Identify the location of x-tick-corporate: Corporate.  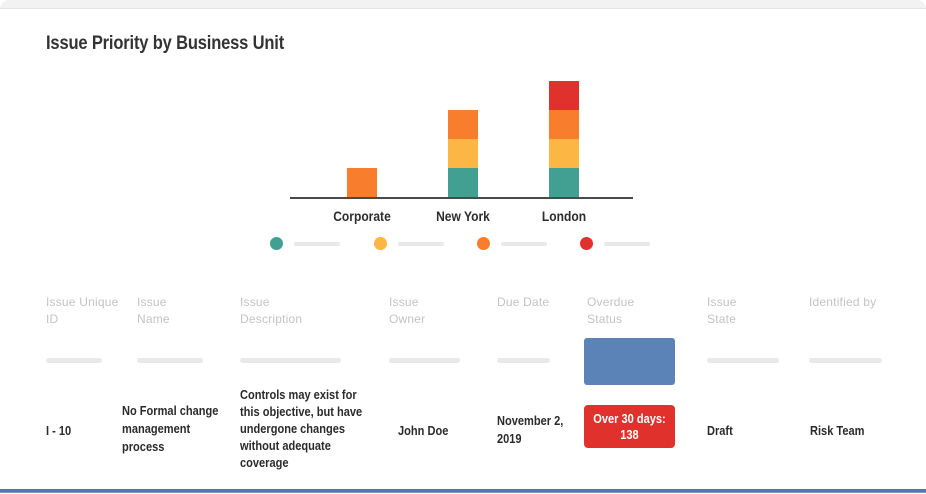
(362, 216).